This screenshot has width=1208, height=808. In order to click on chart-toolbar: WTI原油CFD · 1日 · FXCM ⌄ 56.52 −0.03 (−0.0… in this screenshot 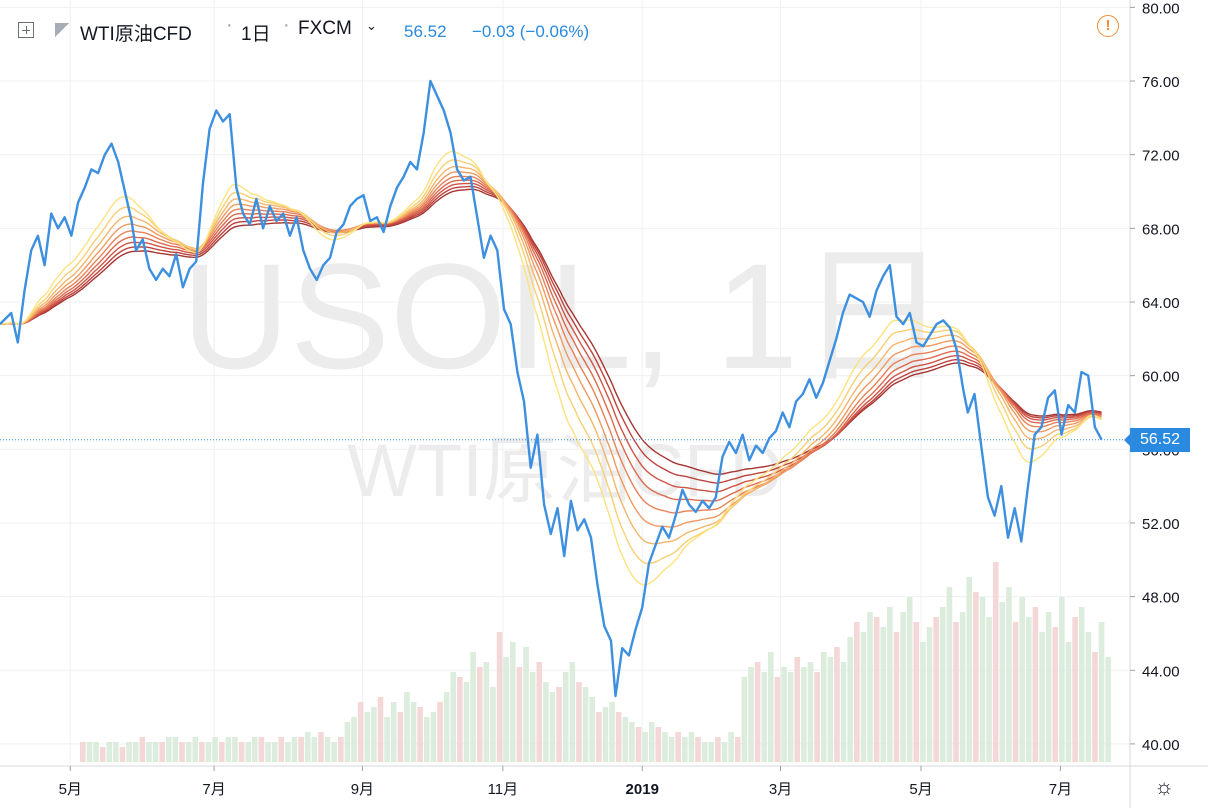, I will do `click(565, 22)`.